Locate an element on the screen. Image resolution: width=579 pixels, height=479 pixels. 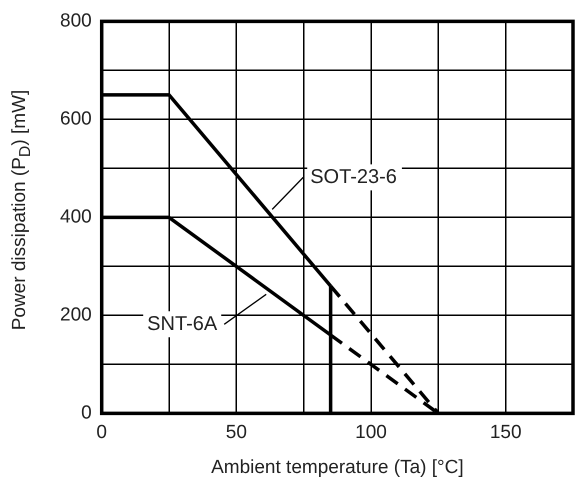
x-tick-label: 150 is located at coordinates (506, 433).